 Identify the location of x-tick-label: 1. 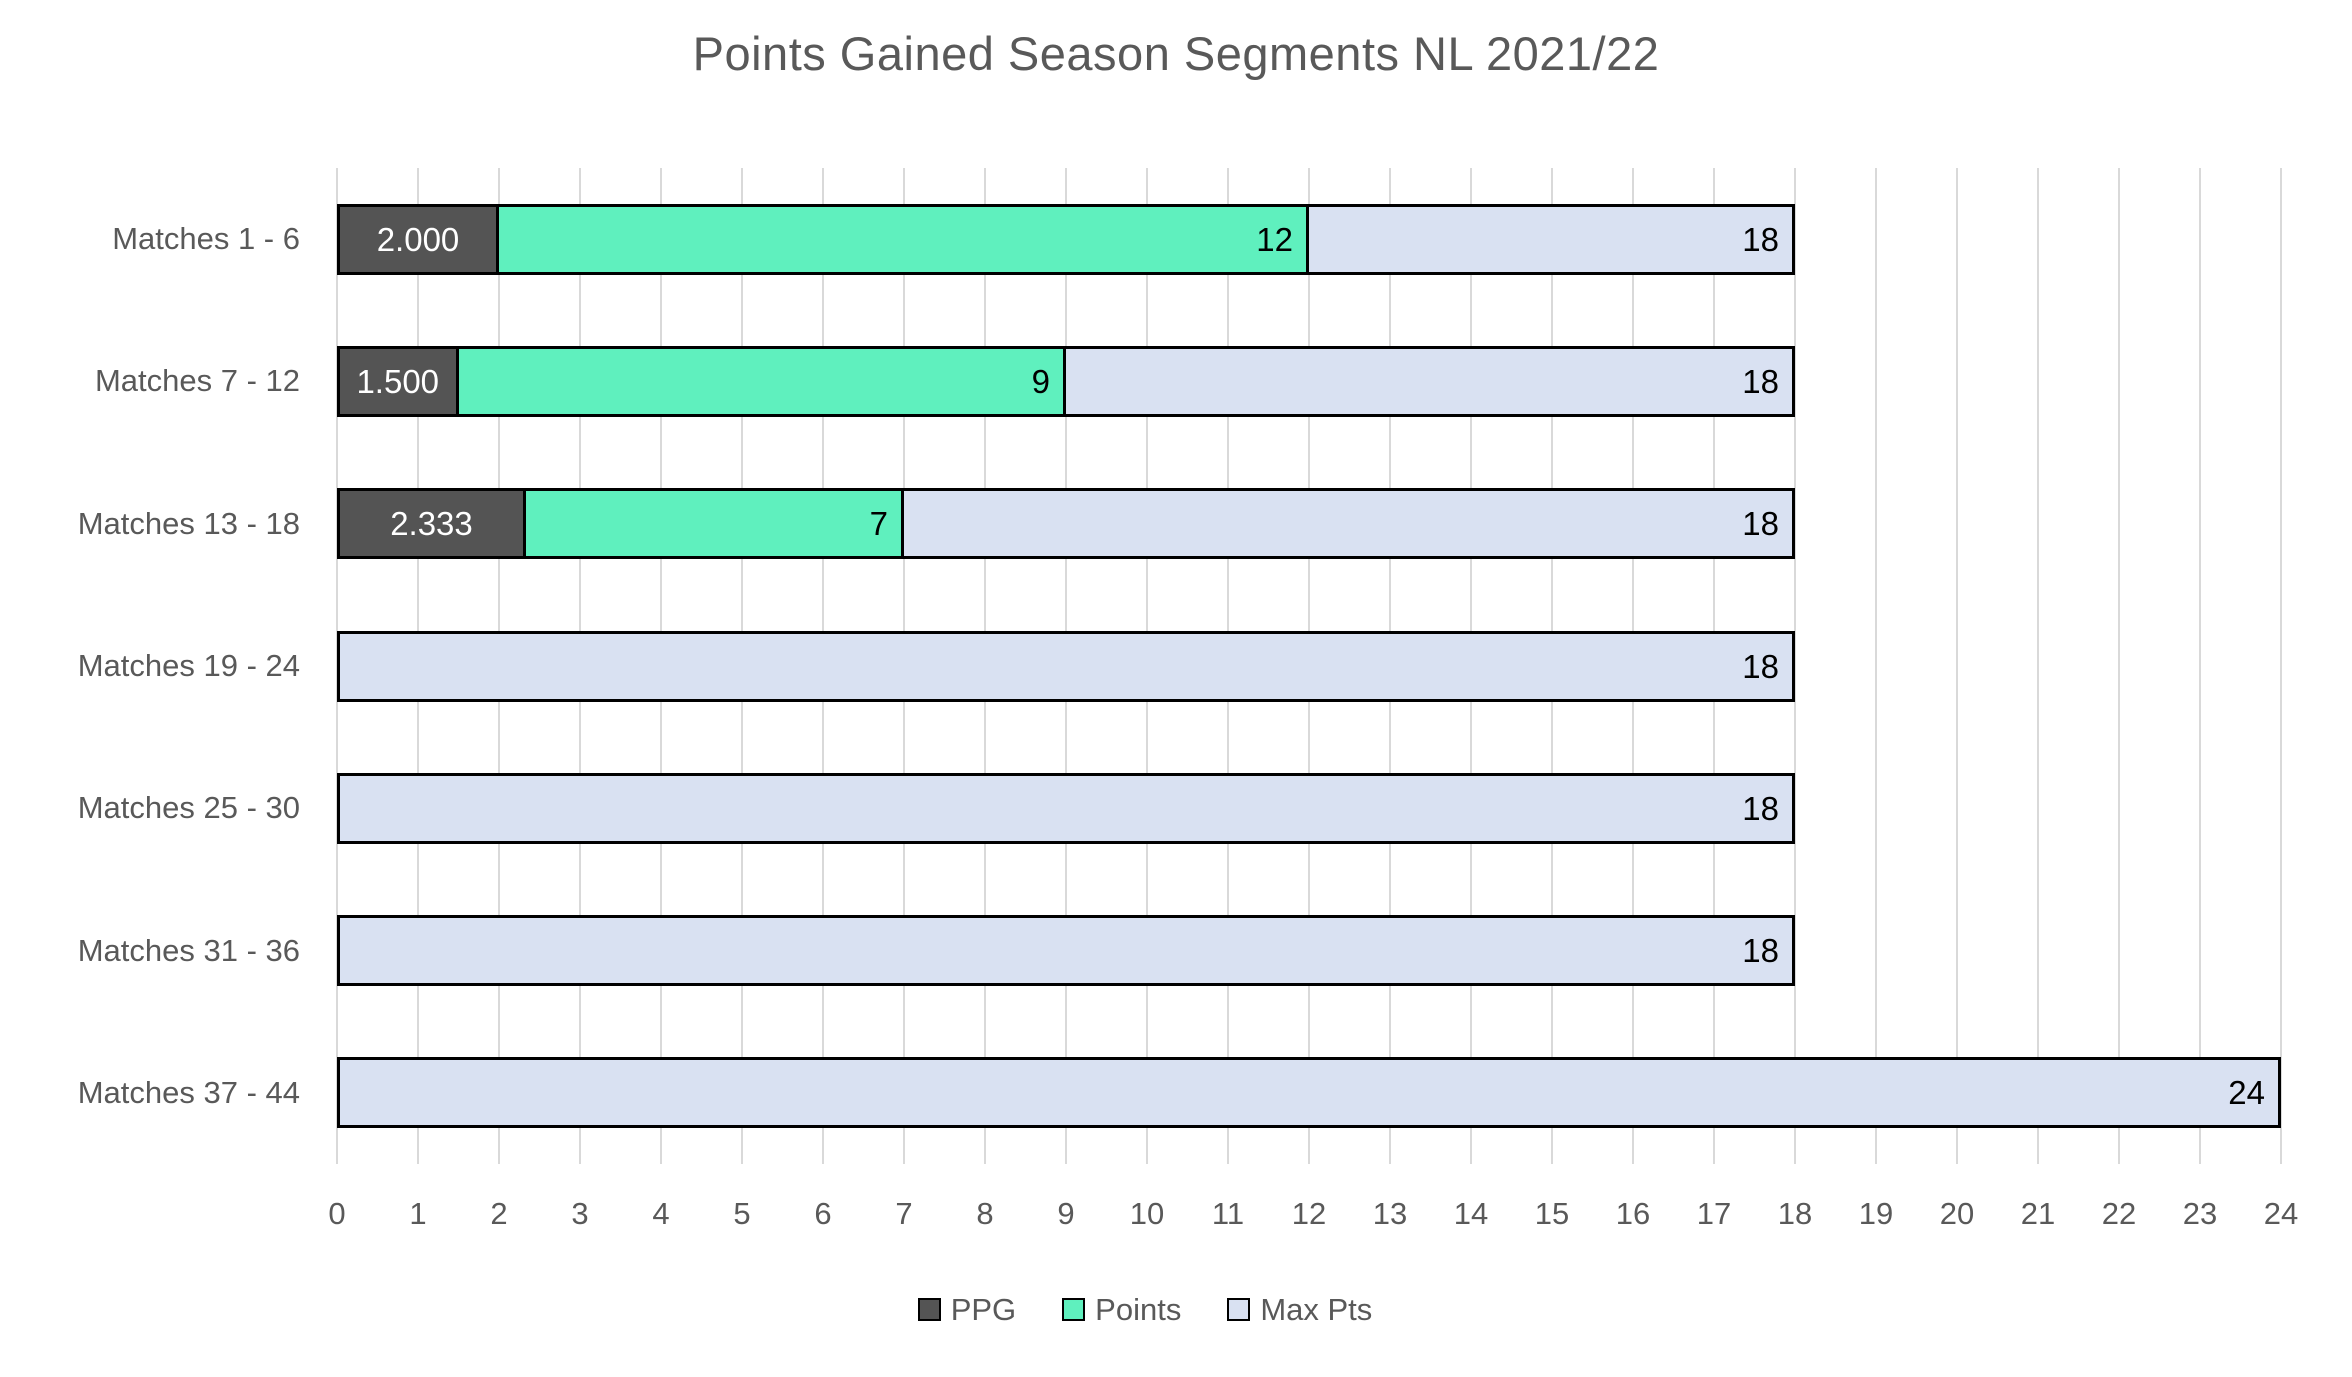
(418, 1213).